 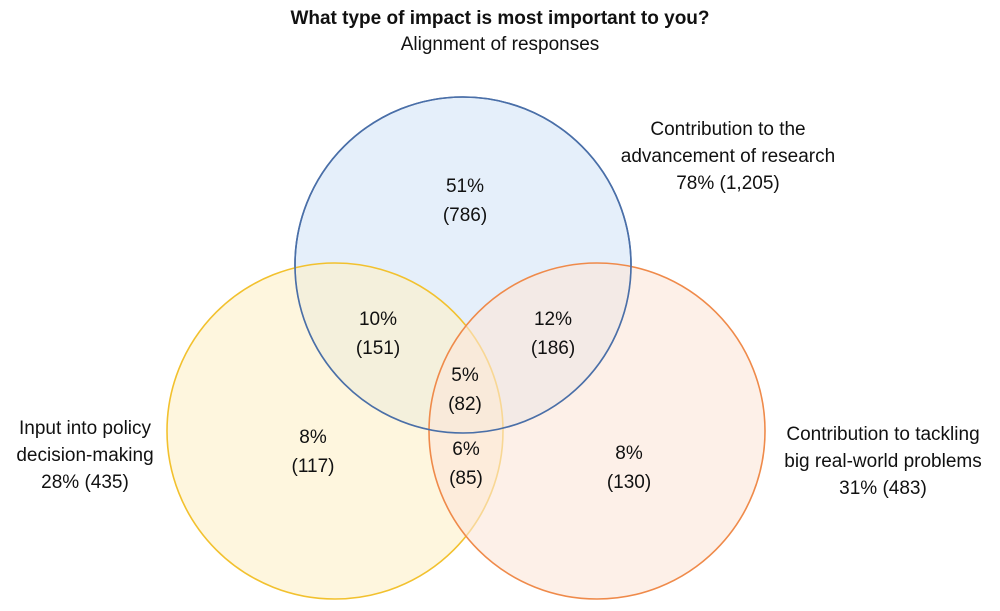 What do you see at coordinates (378, 348) in the screenshot?
I see `region-research-policy-count: (151)` at bounding box center [378, 348].